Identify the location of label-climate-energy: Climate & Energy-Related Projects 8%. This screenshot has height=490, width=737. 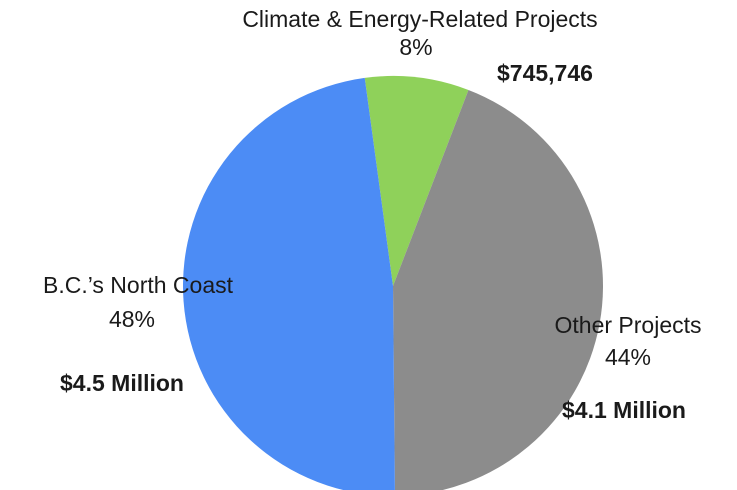
(420, 33).